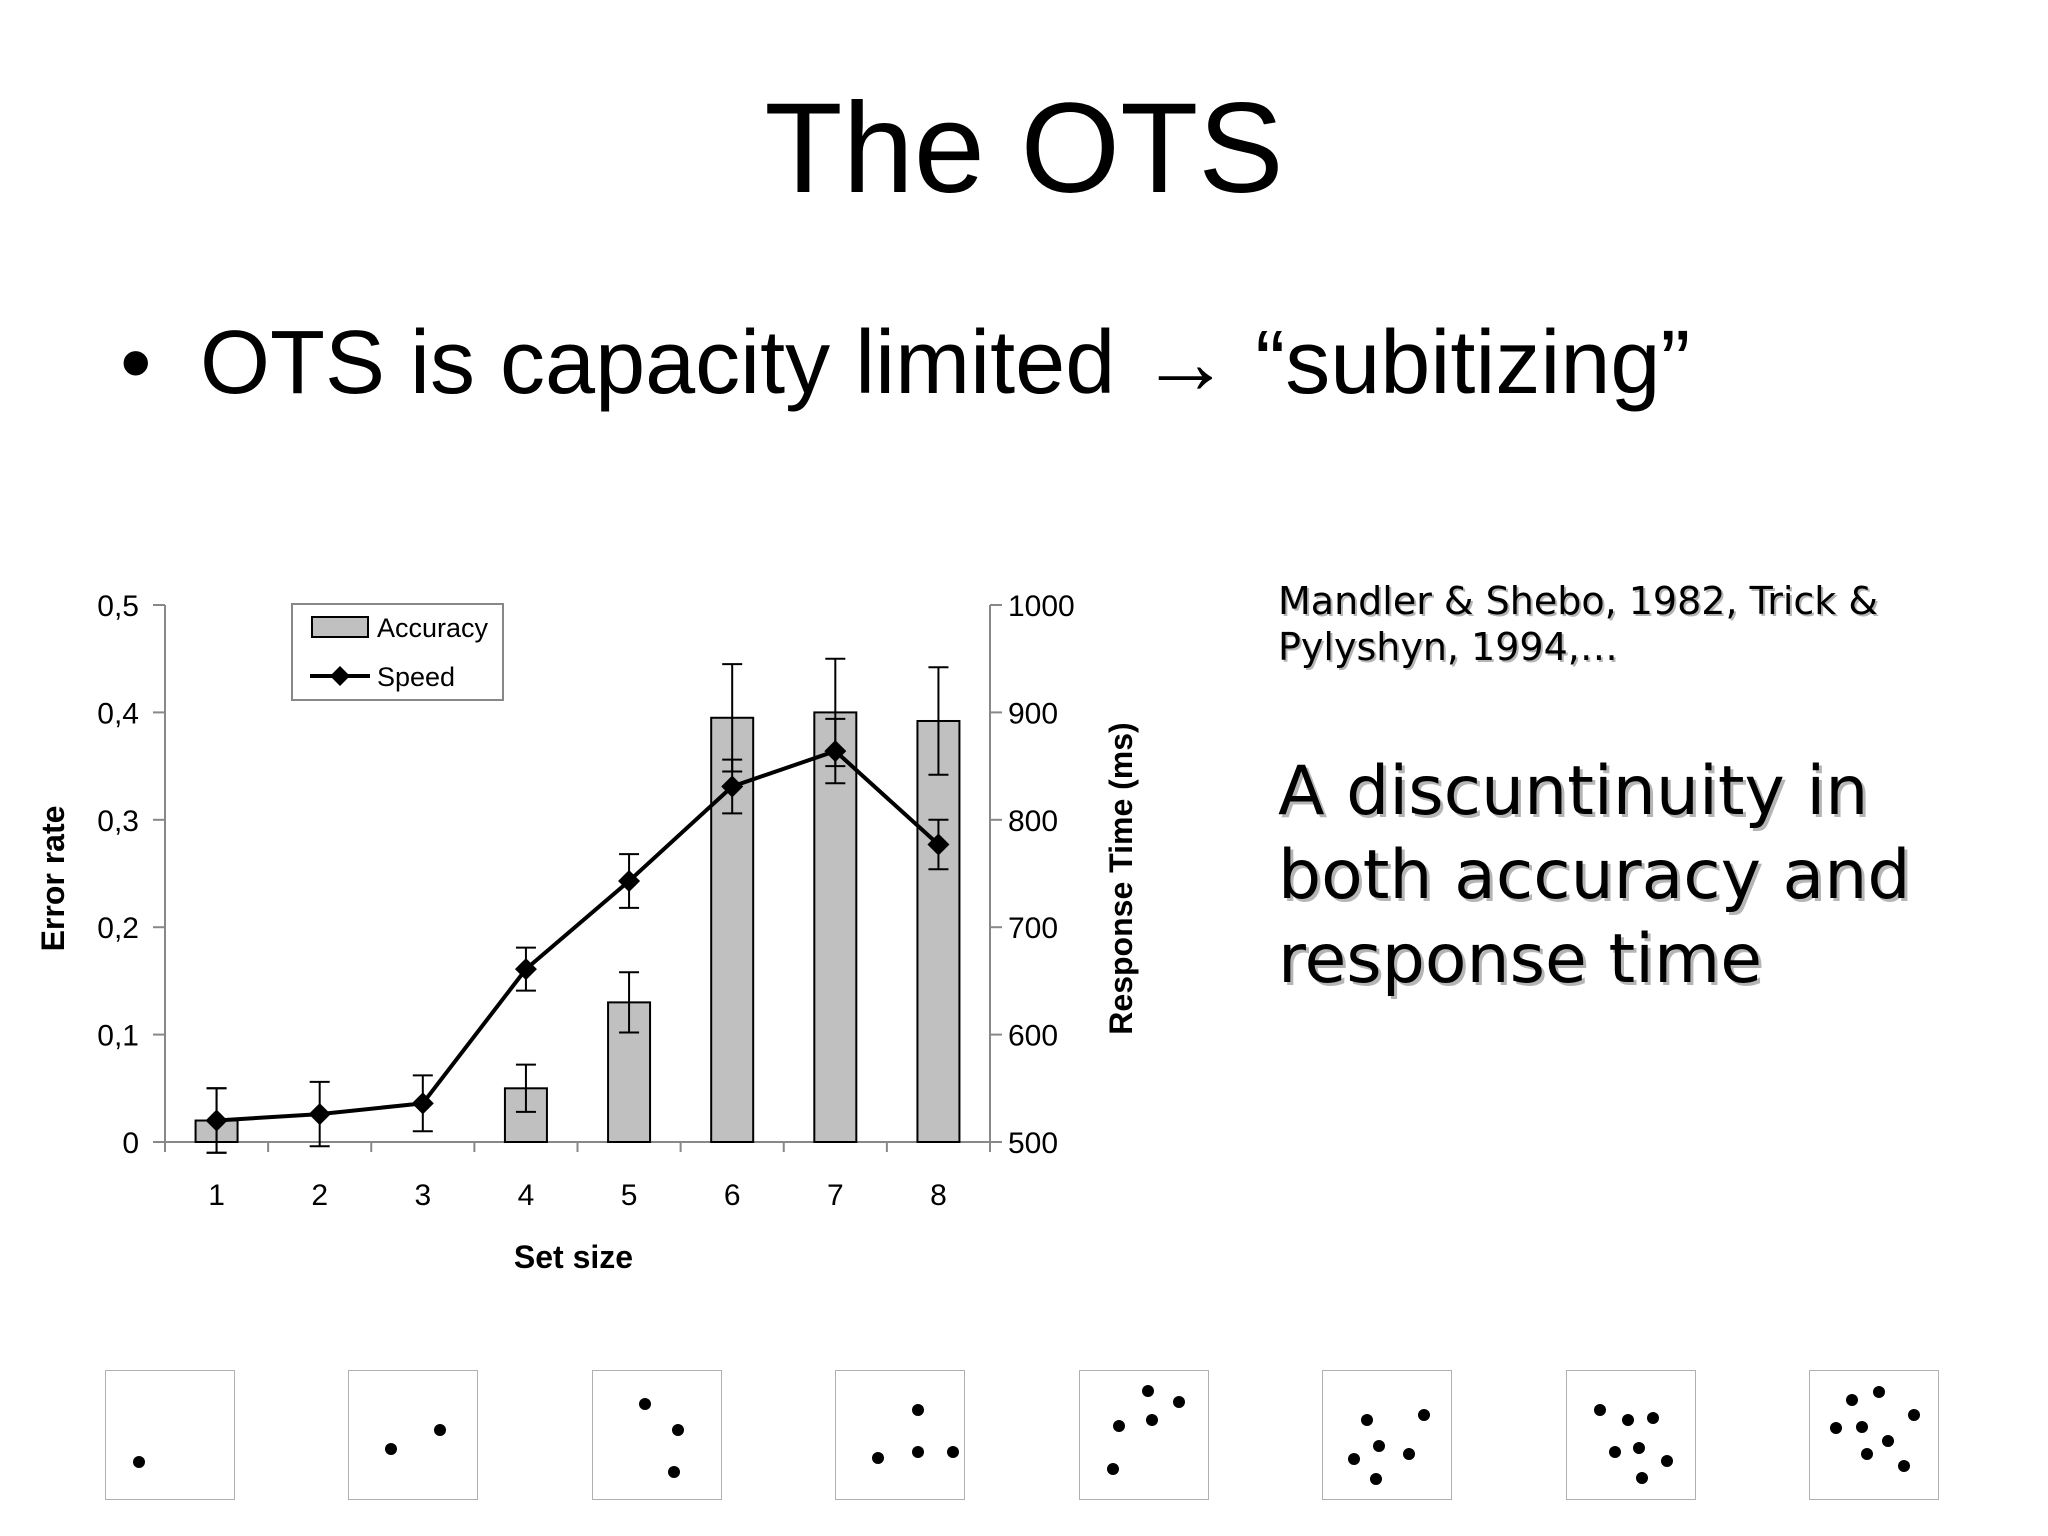 This screenshot has height=1536, width=2048. What do you see at coordinates (130, 1143) in the screenshot?
I see `y-tick-label-left: 0` at bounding box center [130, 1143].